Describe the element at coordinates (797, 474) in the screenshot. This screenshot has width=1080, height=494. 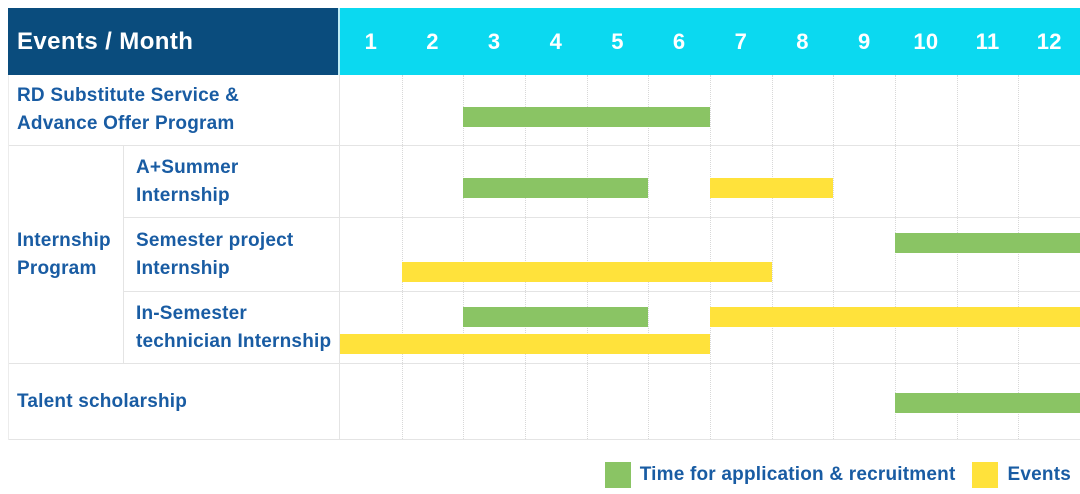
I see `legend-label-application: Time for application & recruitment` at that location.